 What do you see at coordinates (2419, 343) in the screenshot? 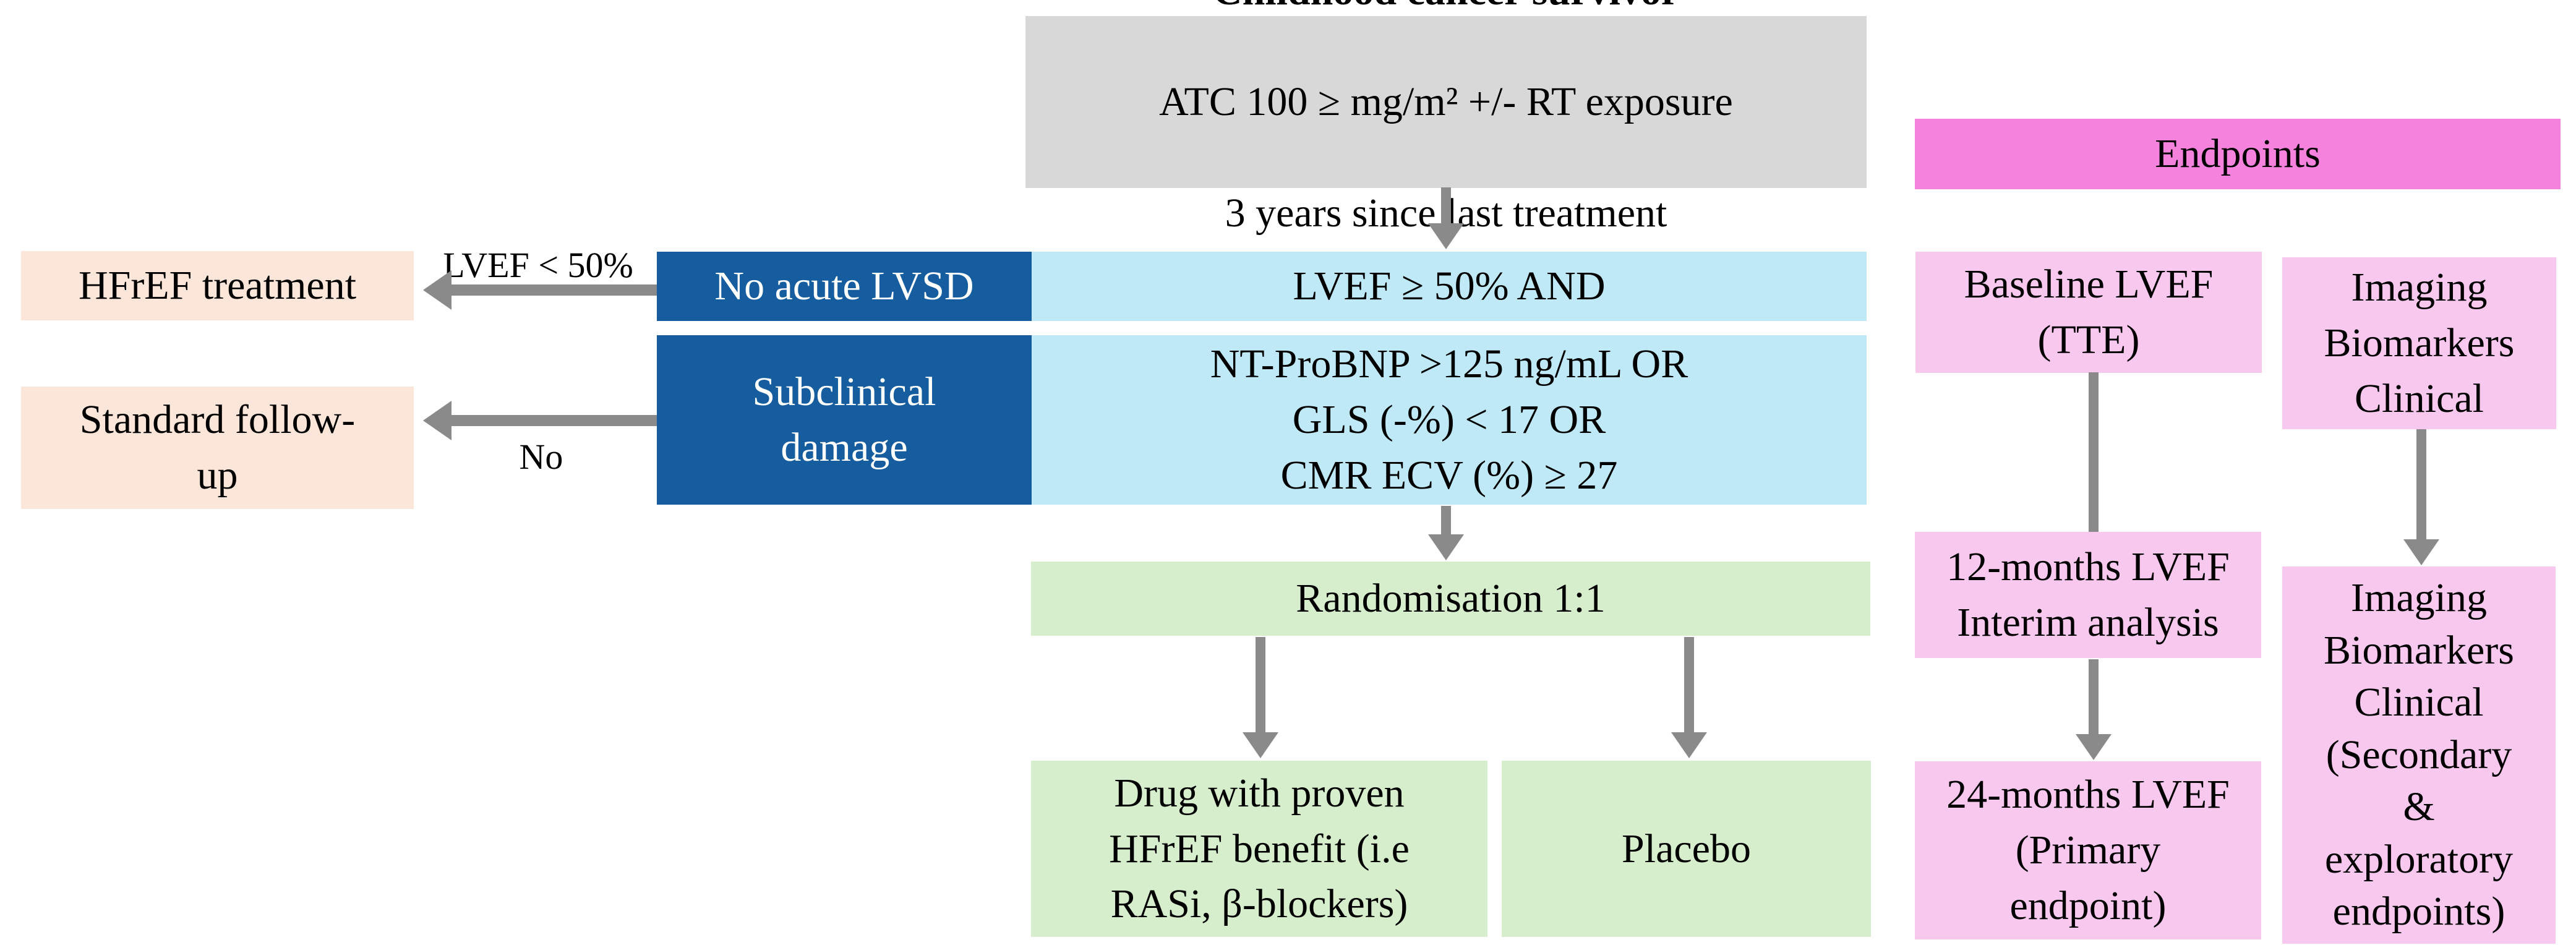
I see `imaging-biomarkers-clinical-box: Imaging Biomarkers Clinical` at bounding box center [2419, 343].